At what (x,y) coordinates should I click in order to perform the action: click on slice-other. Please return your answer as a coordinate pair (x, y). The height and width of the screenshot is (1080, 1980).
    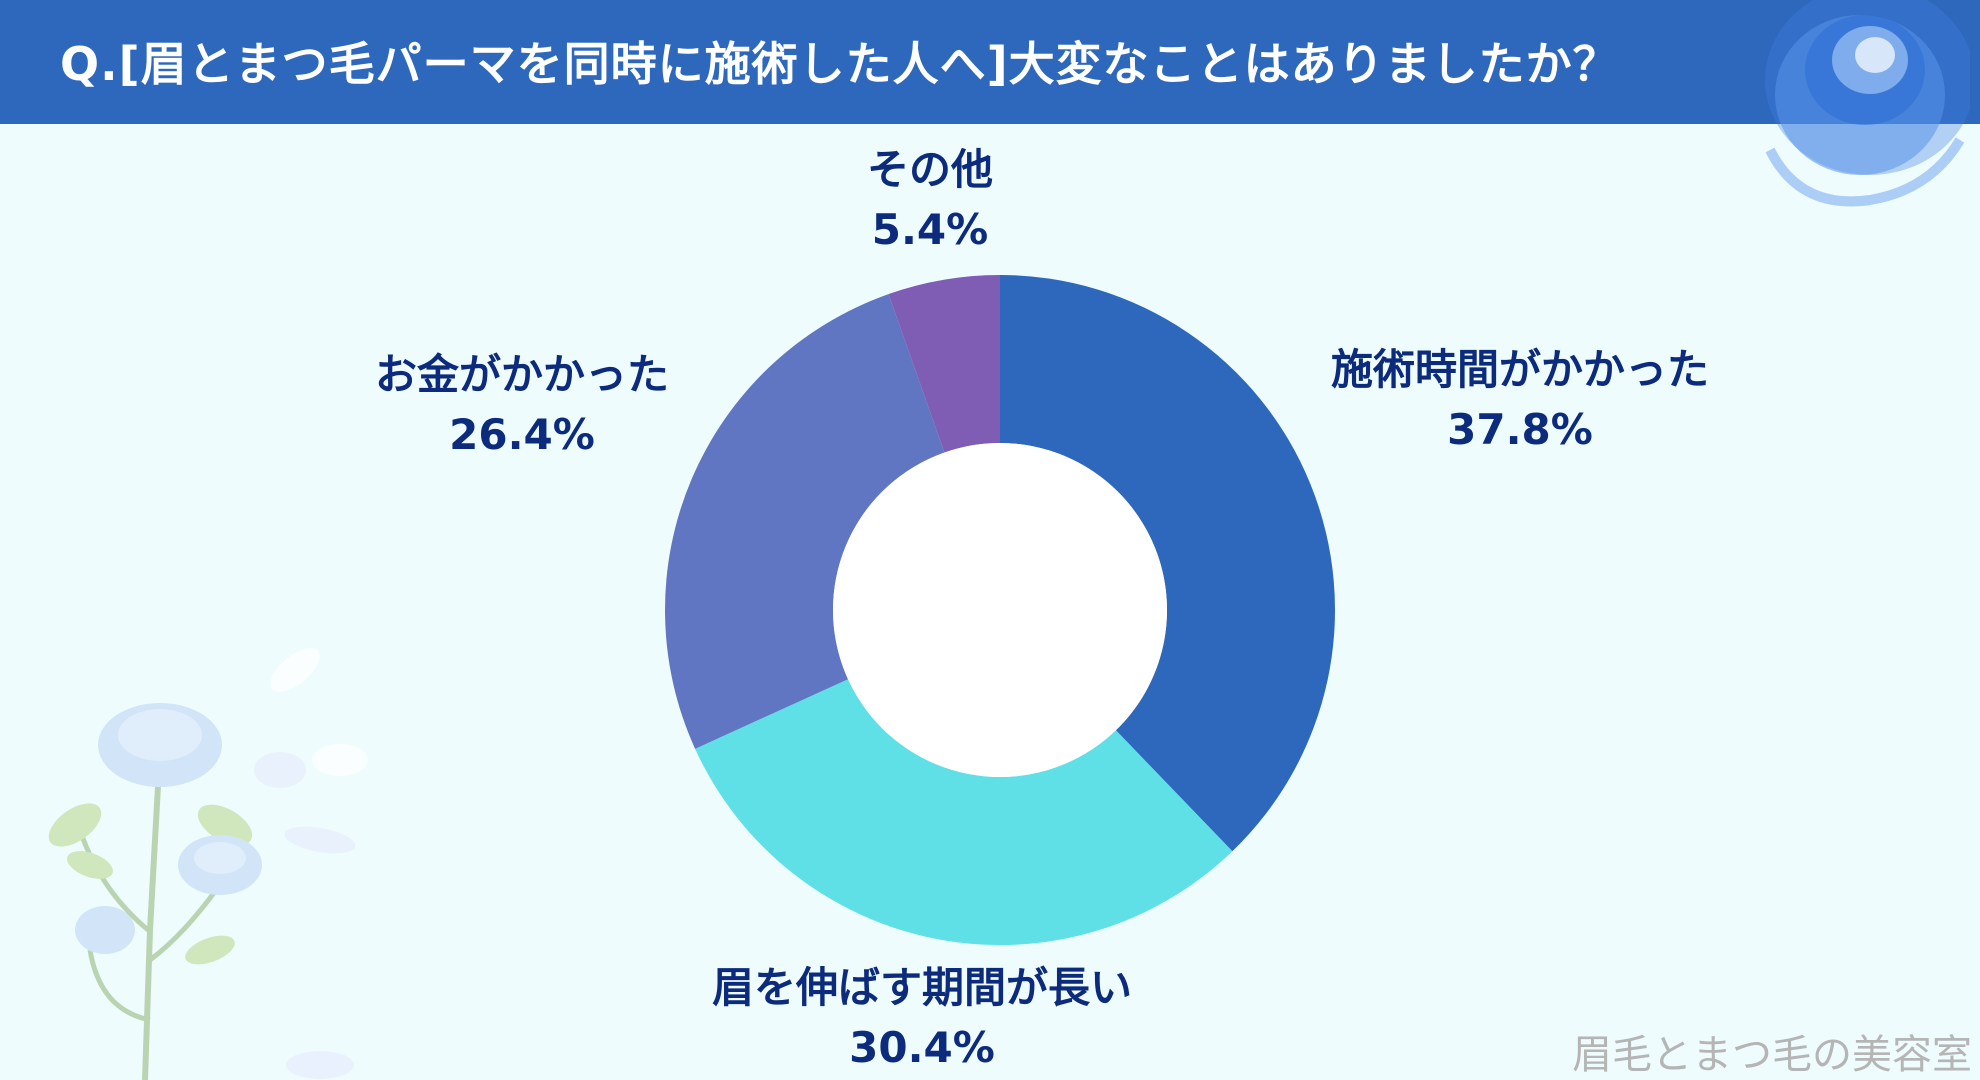
    Looking at the image, I should click on (944, 364).